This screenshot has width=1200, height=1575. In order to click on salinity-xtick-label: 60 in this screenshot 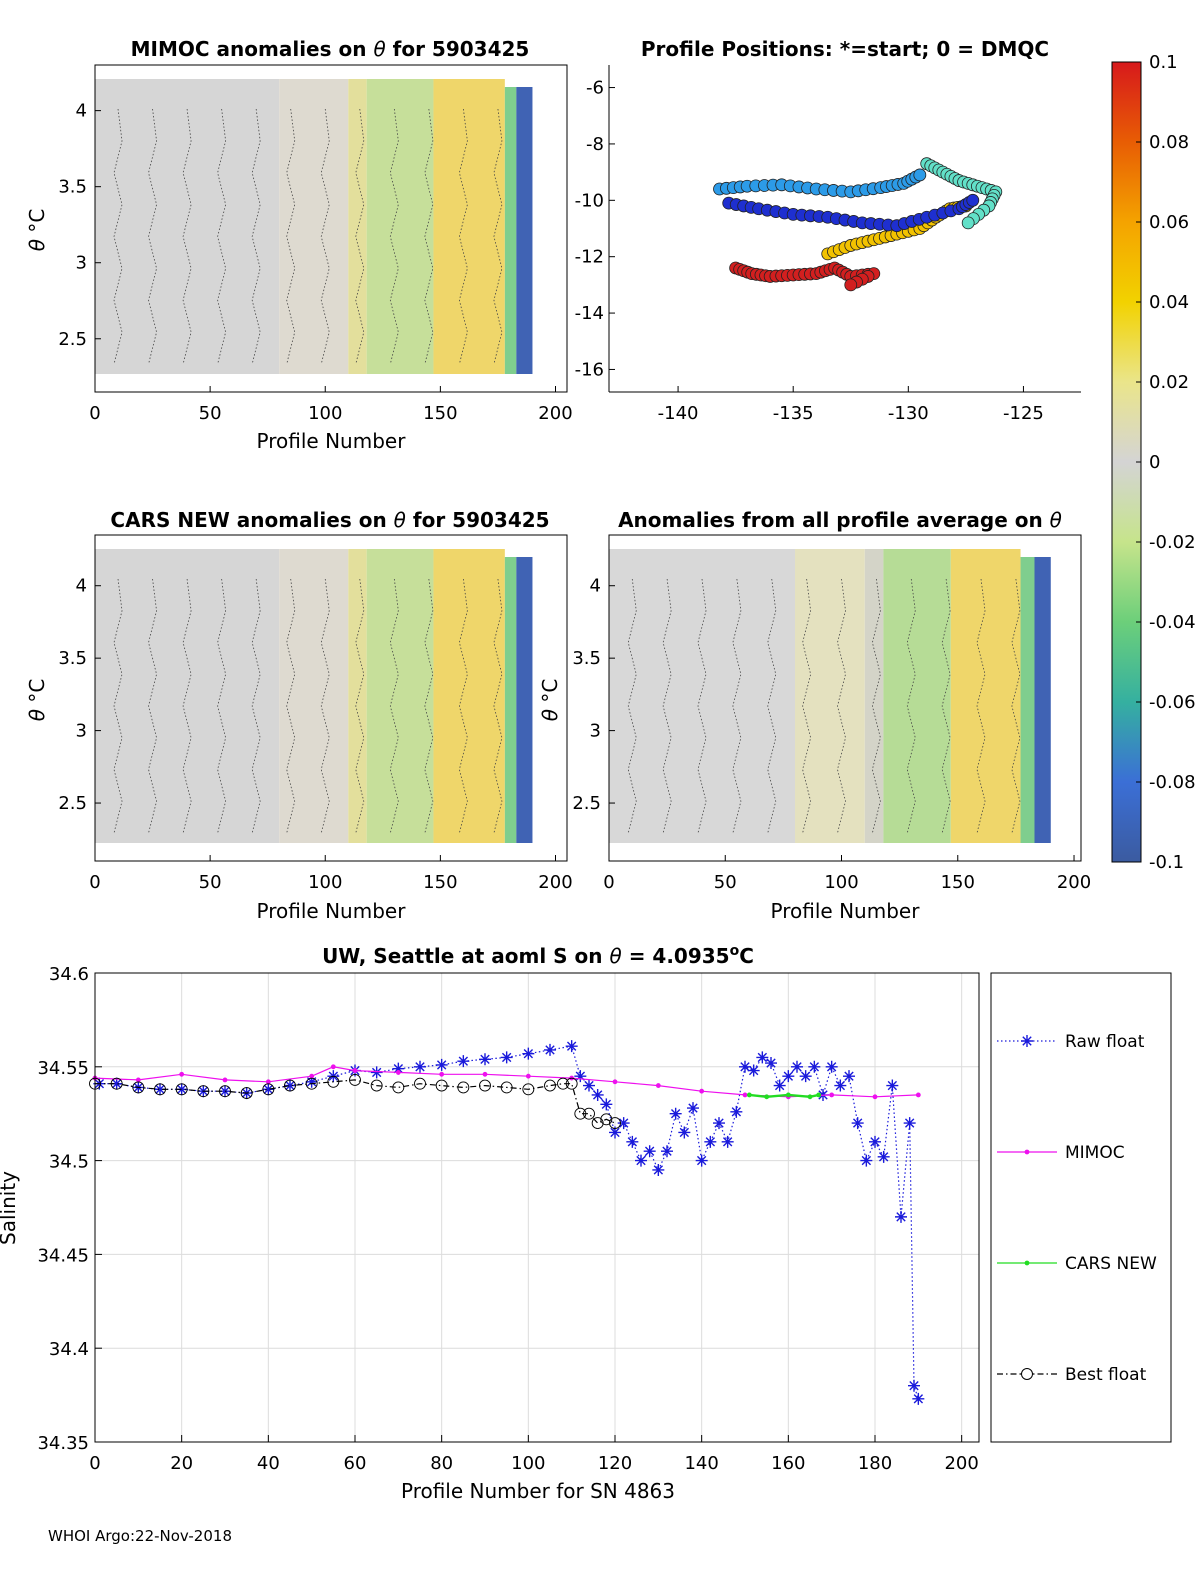, I will do `click(355, 1463)`.